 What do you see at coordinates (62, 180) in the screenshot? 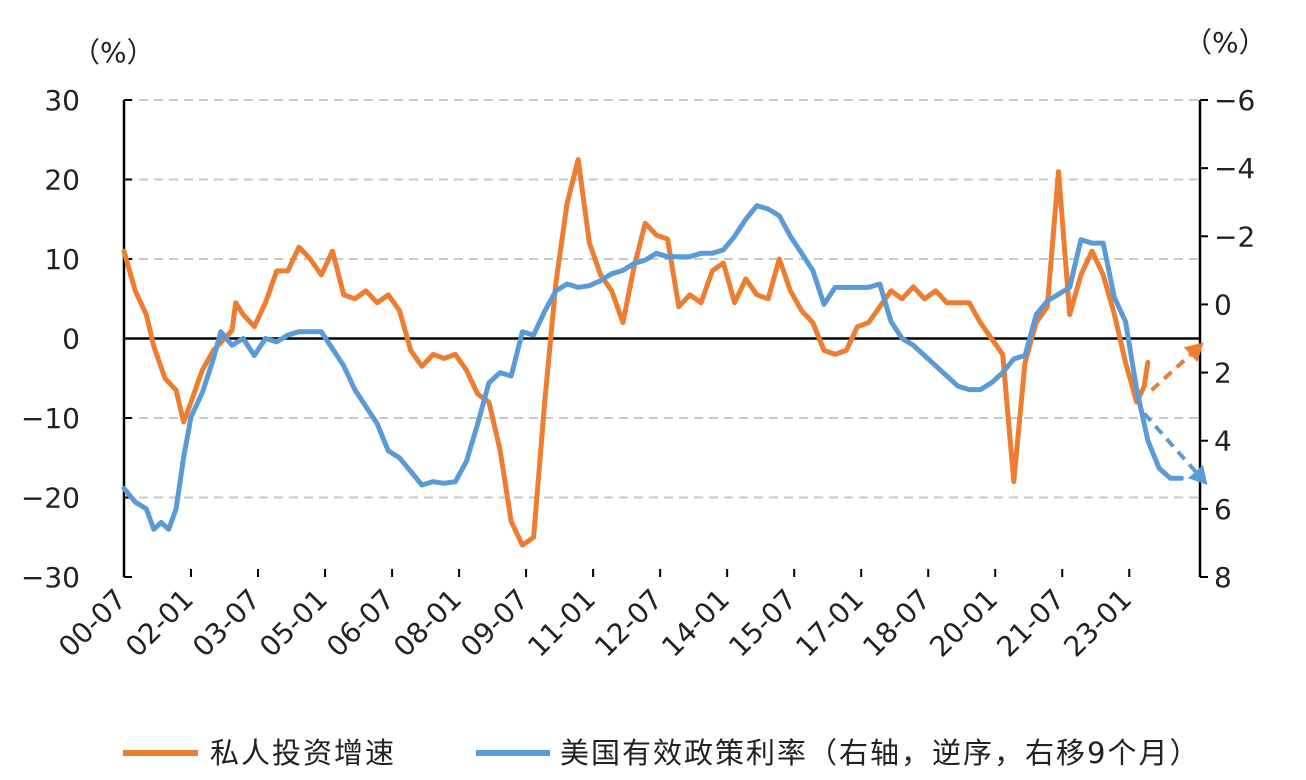
I see `left-tick-label: 20` at bounding box center [62, 180].